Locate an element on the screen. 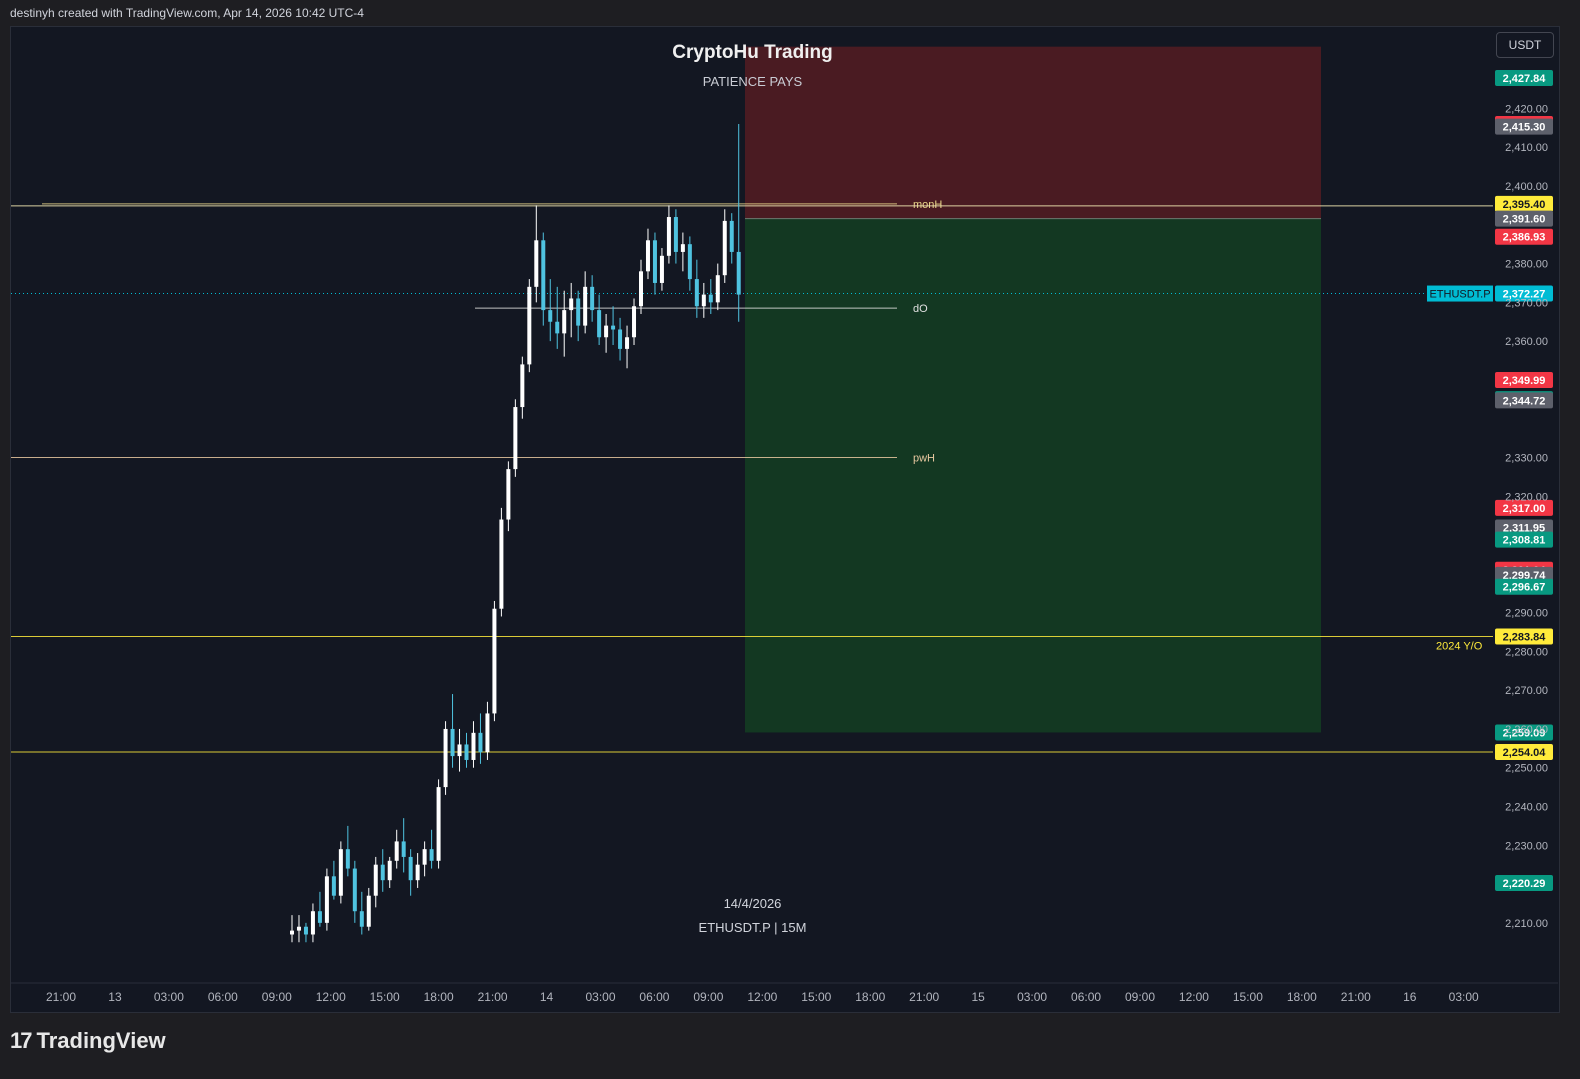 The image size is (1580, 1079). price-label-16: 2,283.84 is located at coordinates (1525, 637).